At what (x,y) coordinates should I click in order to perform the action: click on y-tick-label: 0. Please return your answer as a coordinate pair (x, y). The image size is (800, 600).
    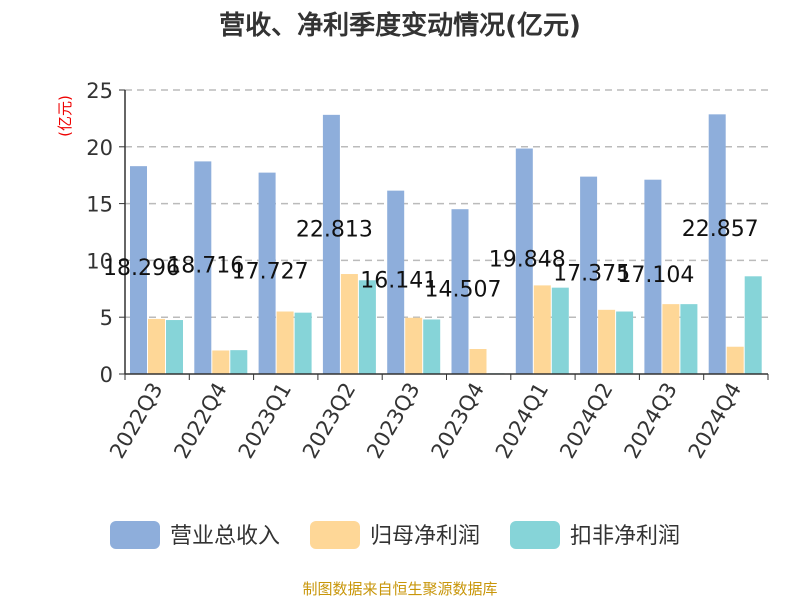
    Looking at the image, I should click on (106, 375).